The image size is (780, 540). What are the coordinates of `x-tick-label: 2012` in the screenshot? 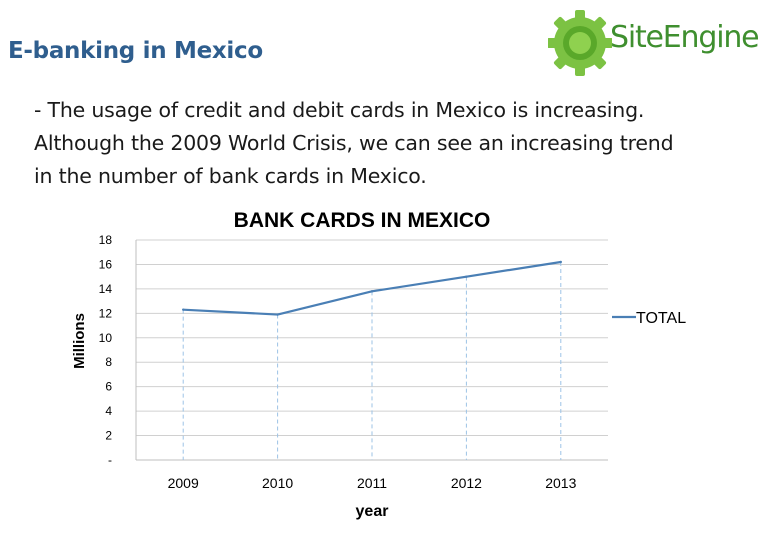 It's located at (466, 483).